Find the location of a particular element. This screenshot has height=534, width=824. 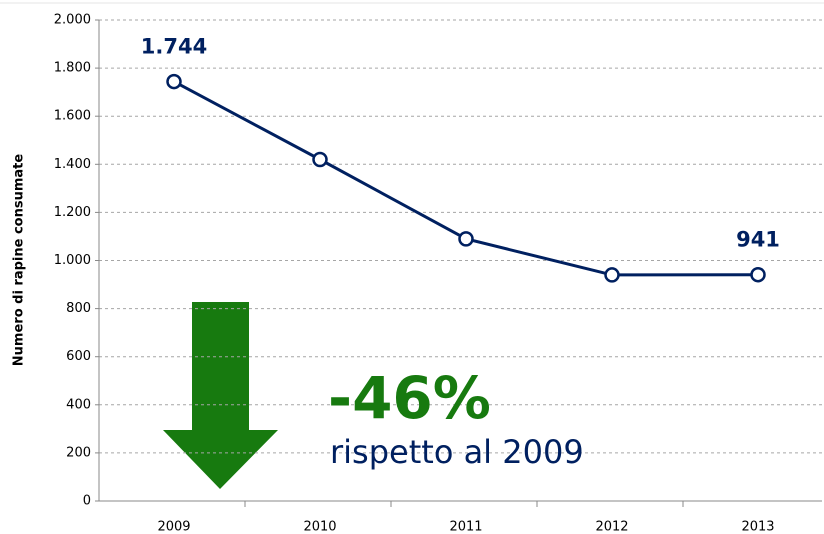

x-tick-label: 2010 is located at coordinates (319, 527).